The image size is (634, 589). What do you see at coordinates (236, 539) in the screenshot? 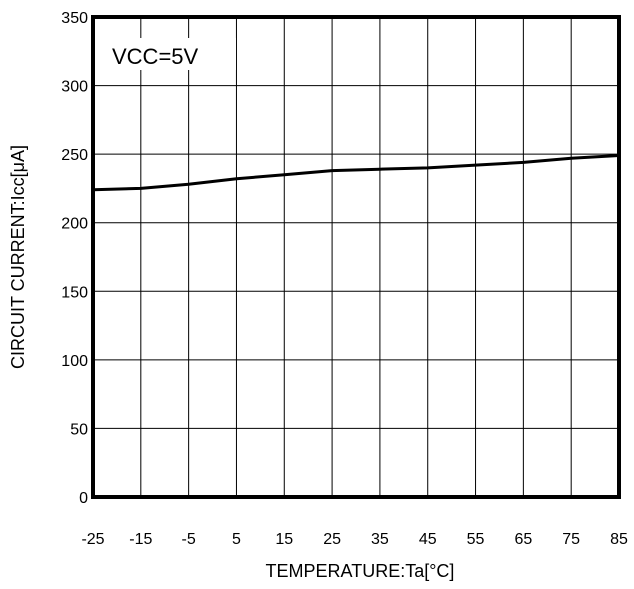
I see `x-tick-label-3: 5` at bounding box center [236, 539].